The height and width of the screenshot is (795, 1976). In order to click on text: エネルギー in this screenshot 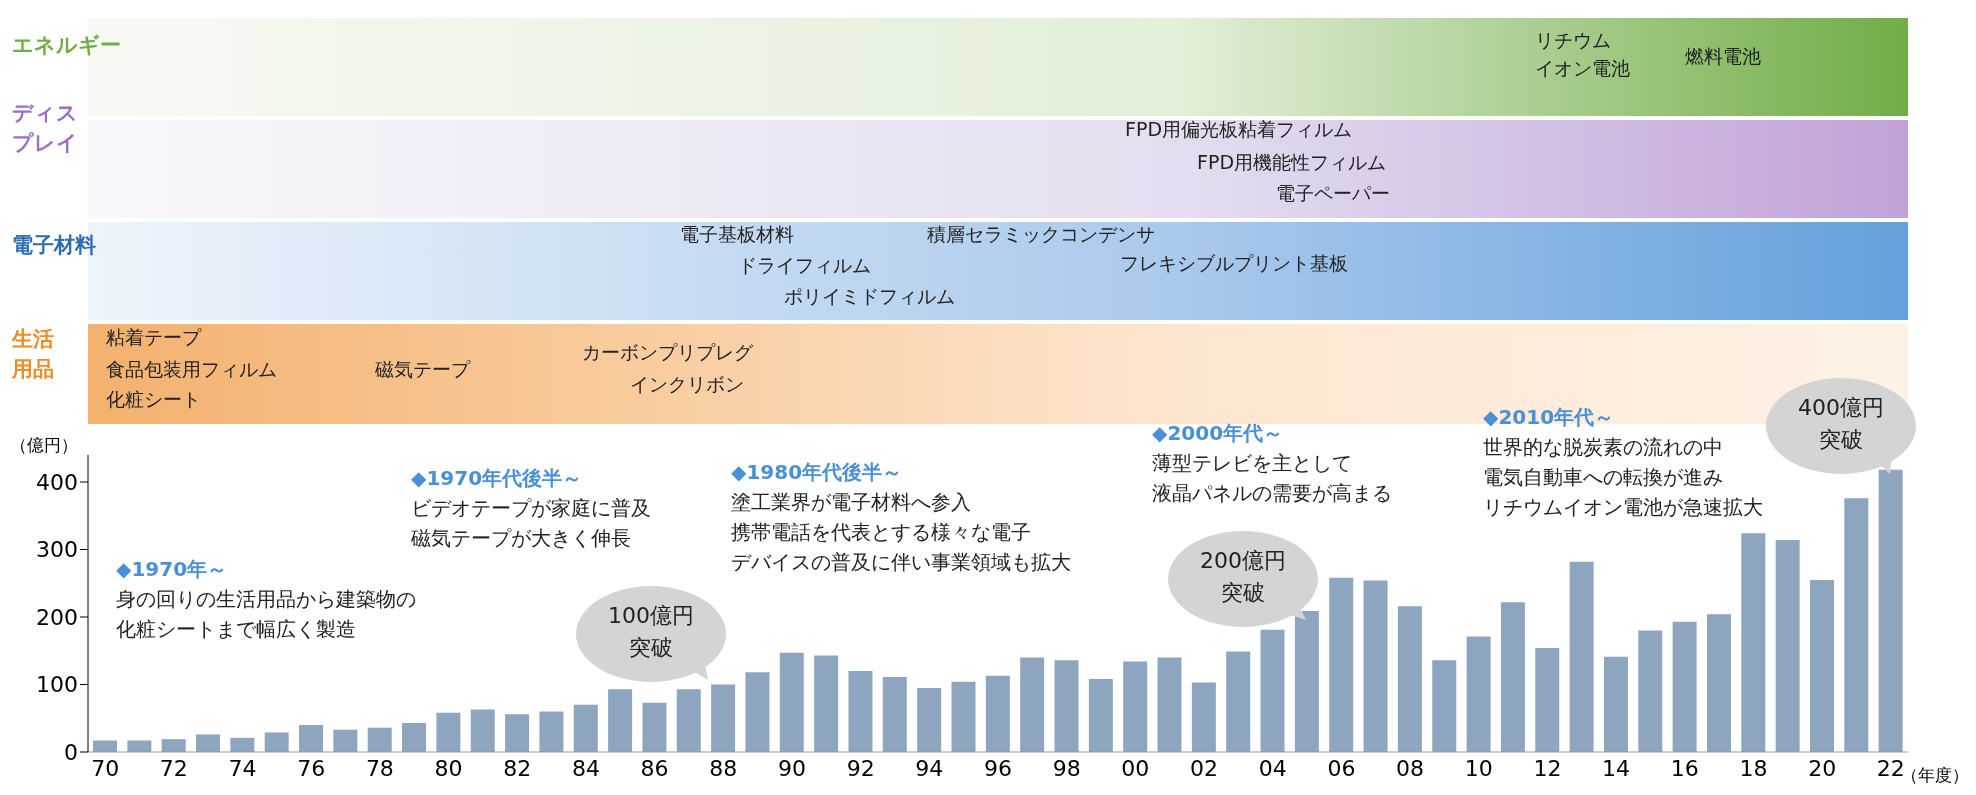, I will do `click(66, 45)`.